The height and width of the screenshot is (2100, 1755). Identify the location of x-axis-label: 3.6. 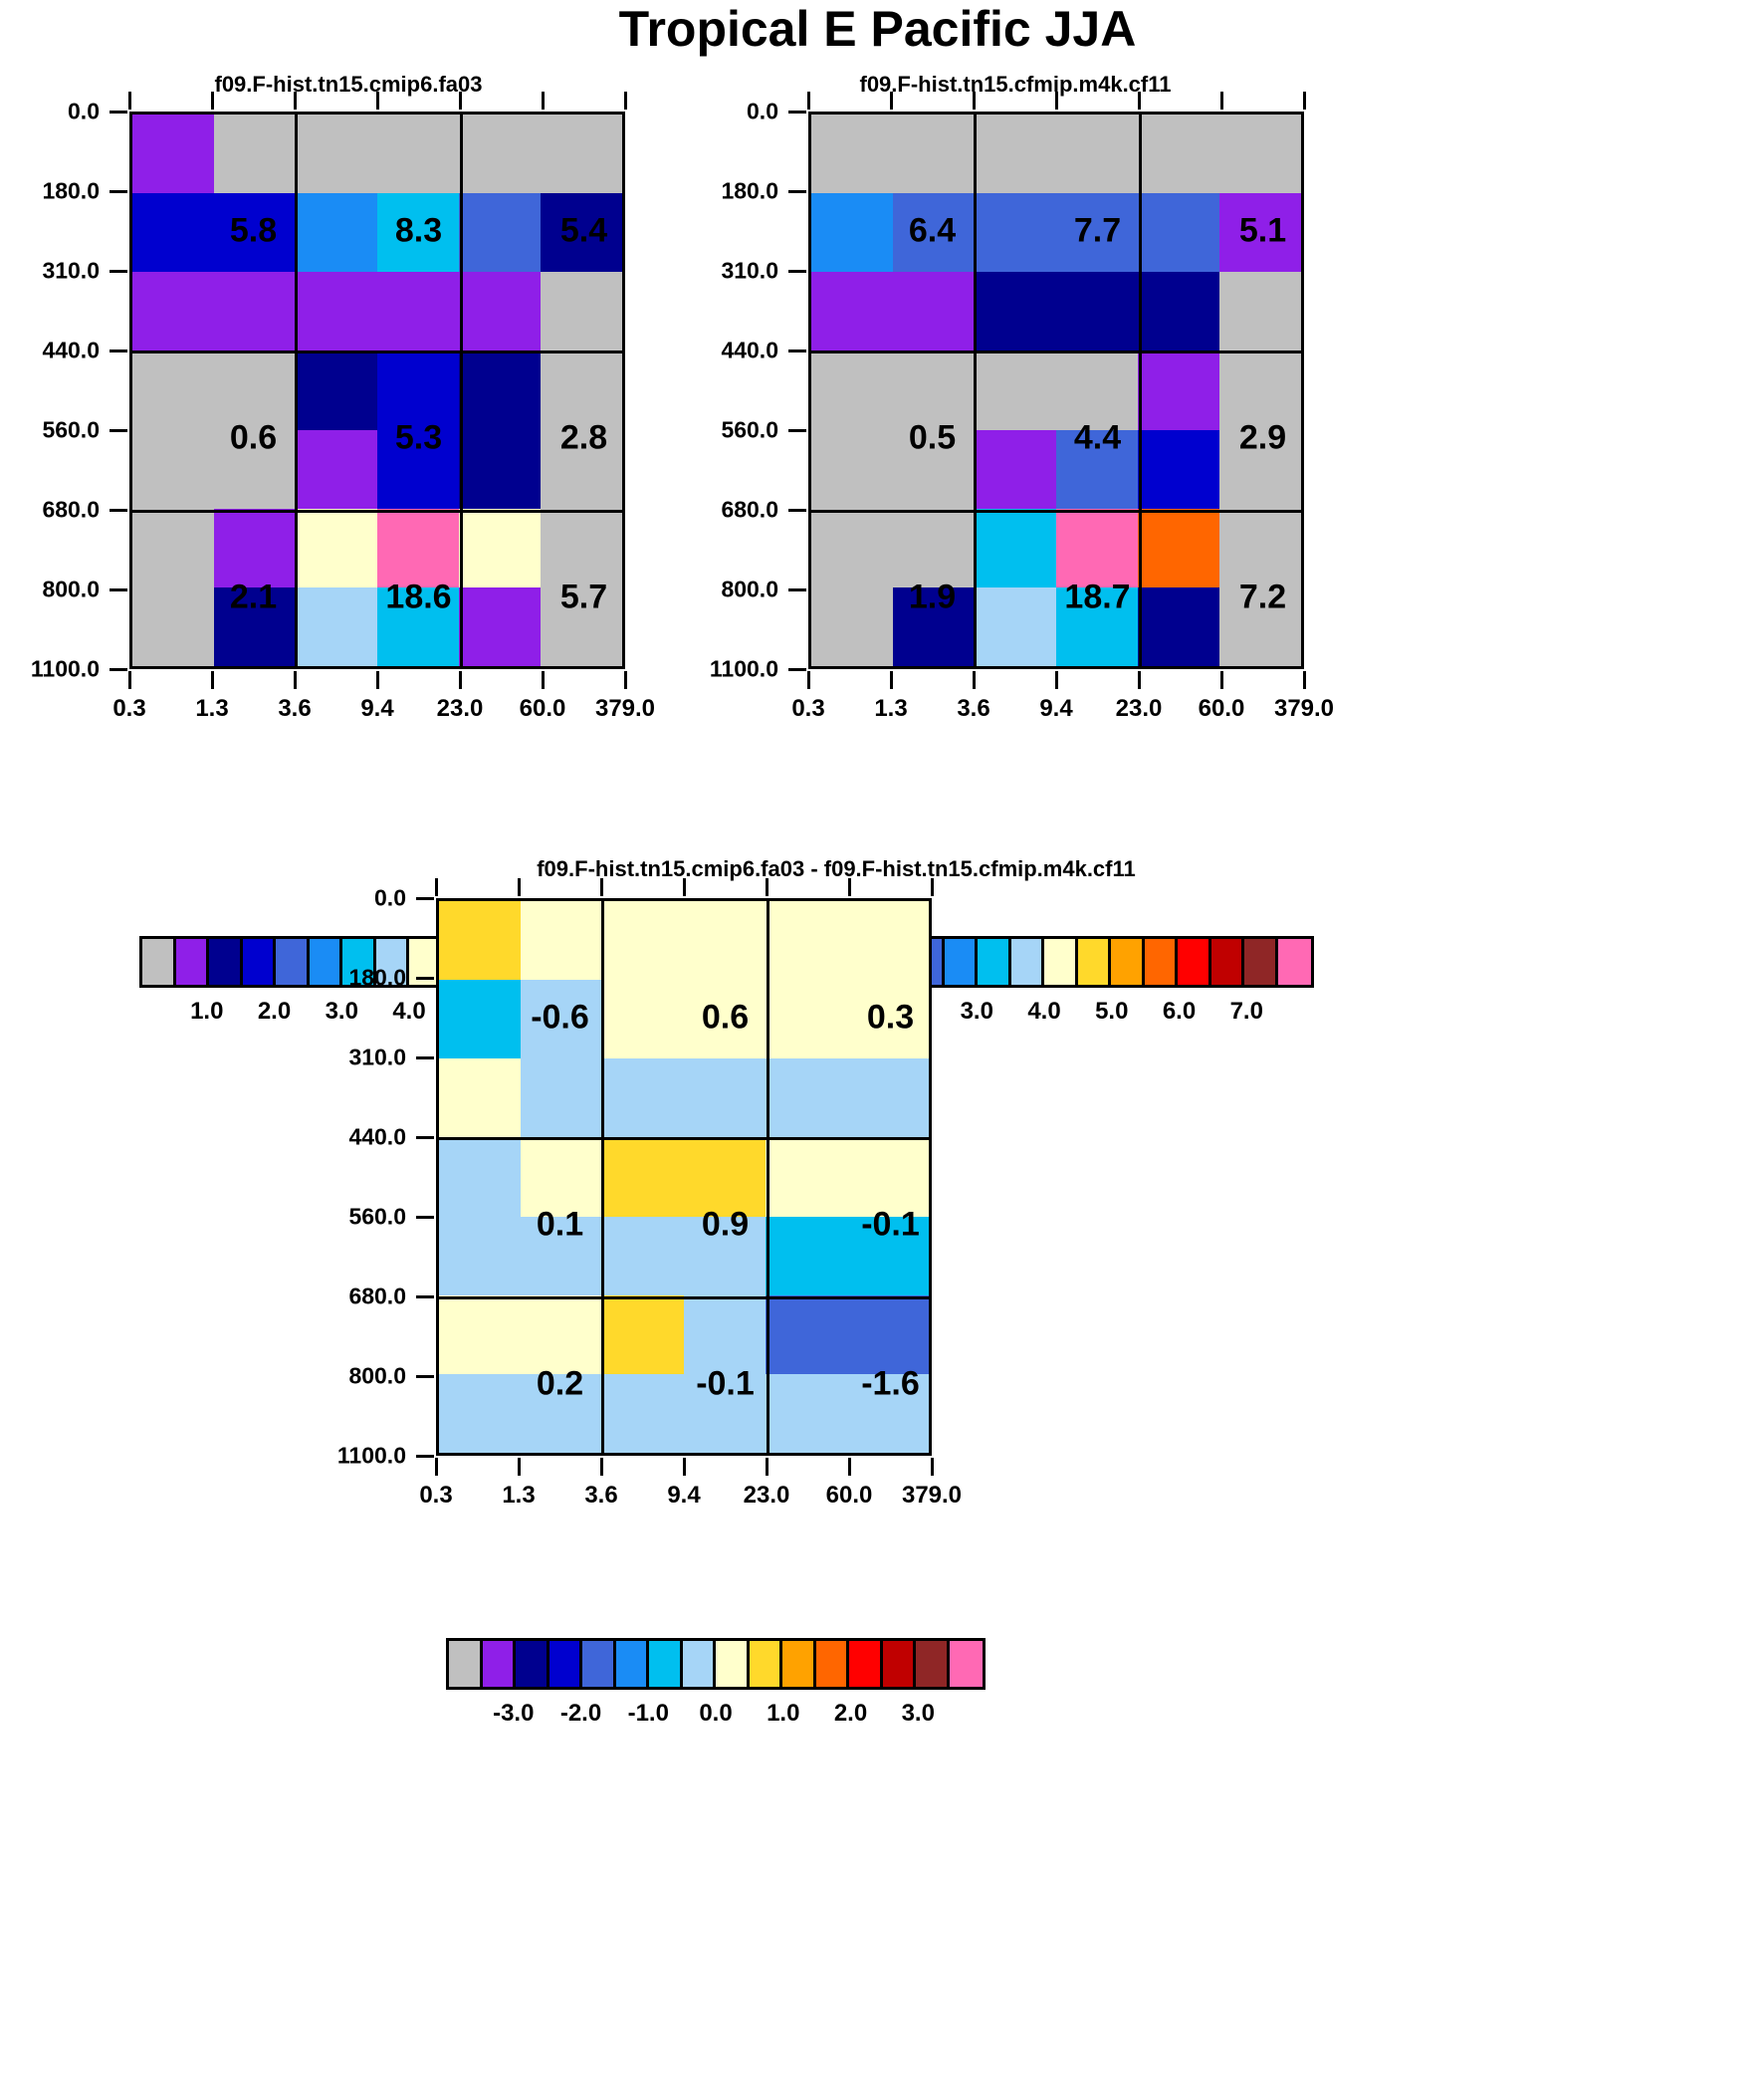
(974, 708).